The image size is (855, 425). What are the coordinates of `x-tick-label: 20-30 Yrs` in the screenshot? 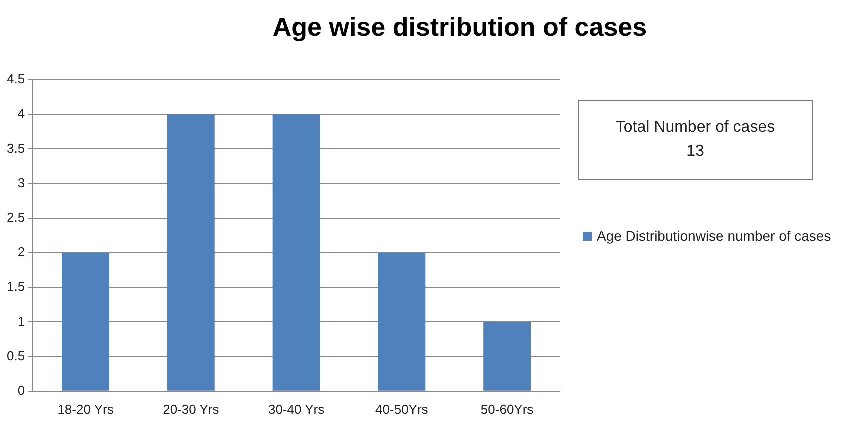 It's located at (191, 409).